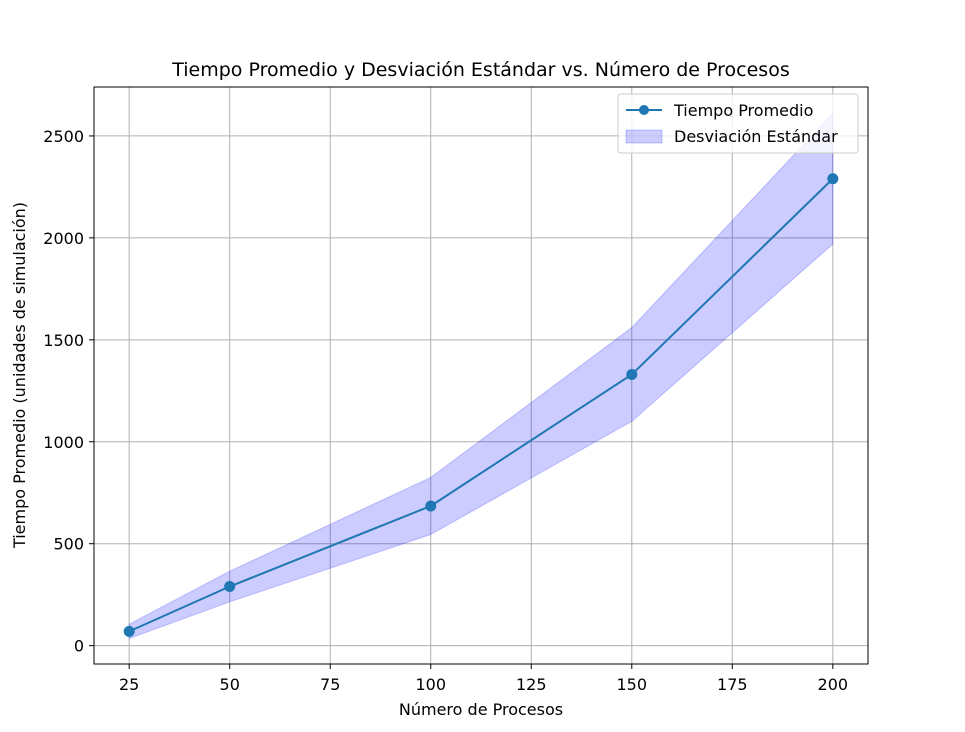  Describe the element at coordinates (483, 679) in the screenshot. I see `x-ticks: 25 50 75 100 125 150 175 200` at that location.